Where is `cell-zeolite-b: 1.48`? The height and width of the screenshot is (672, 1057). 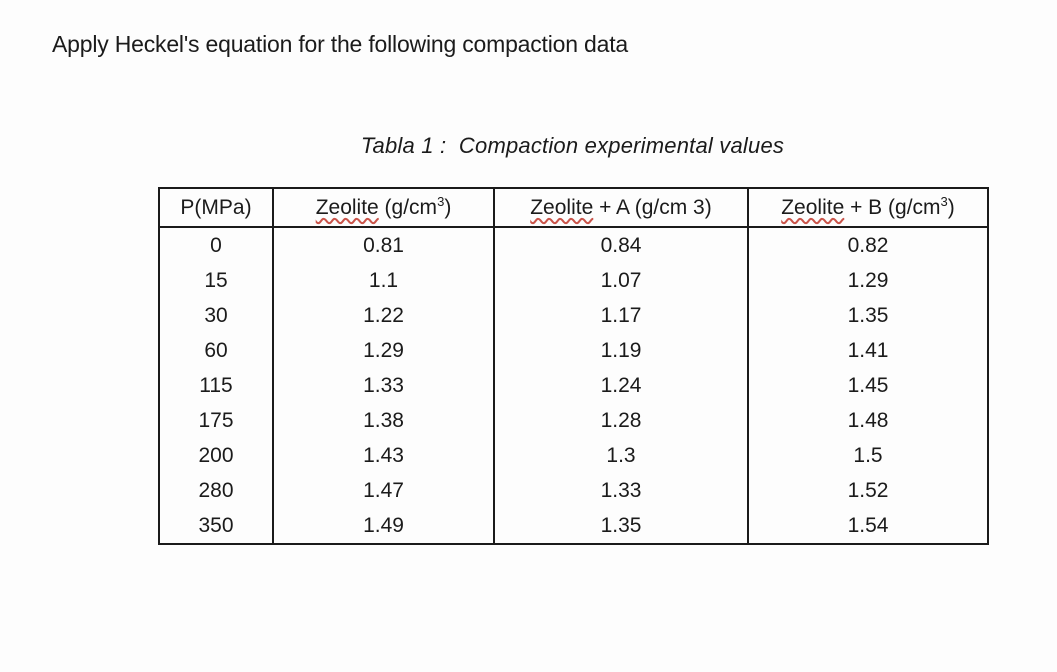 cell-zeolite-b: 1.48 is located at coordinates (868, 420).